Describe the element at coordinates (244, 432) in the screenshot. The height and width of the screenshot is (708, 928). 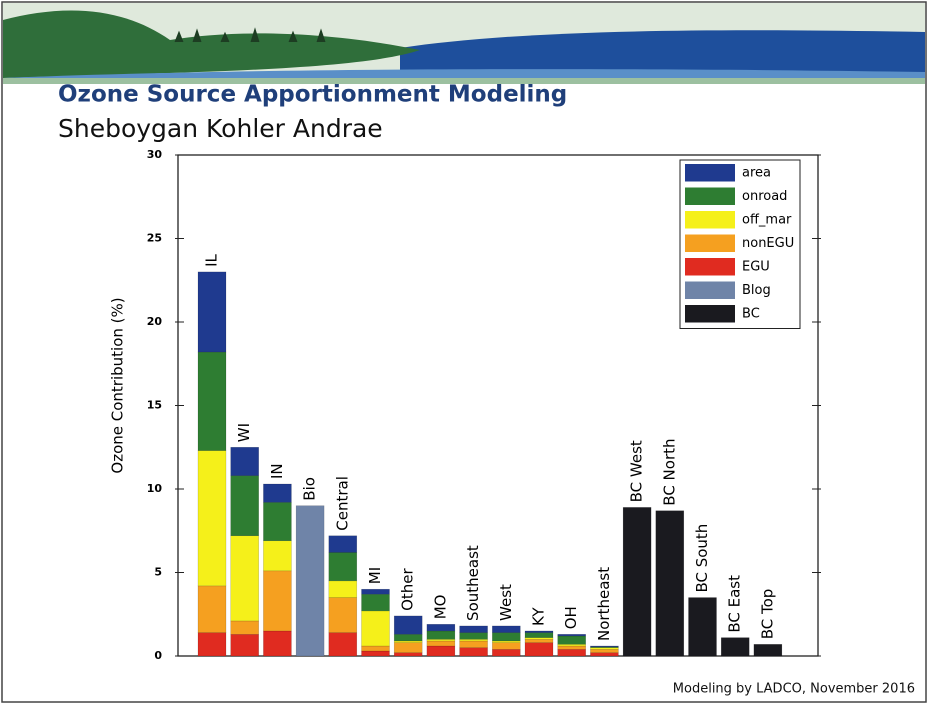
I see `bar-category-label: WI` at that location.